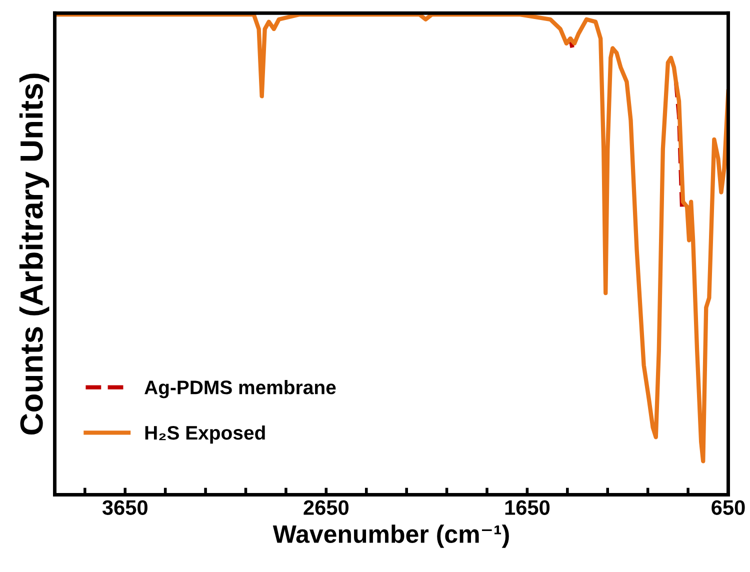  Describe the element at coordinates (125, 507) in the screenshot. I see `x-tick-label: 3650` at that location.